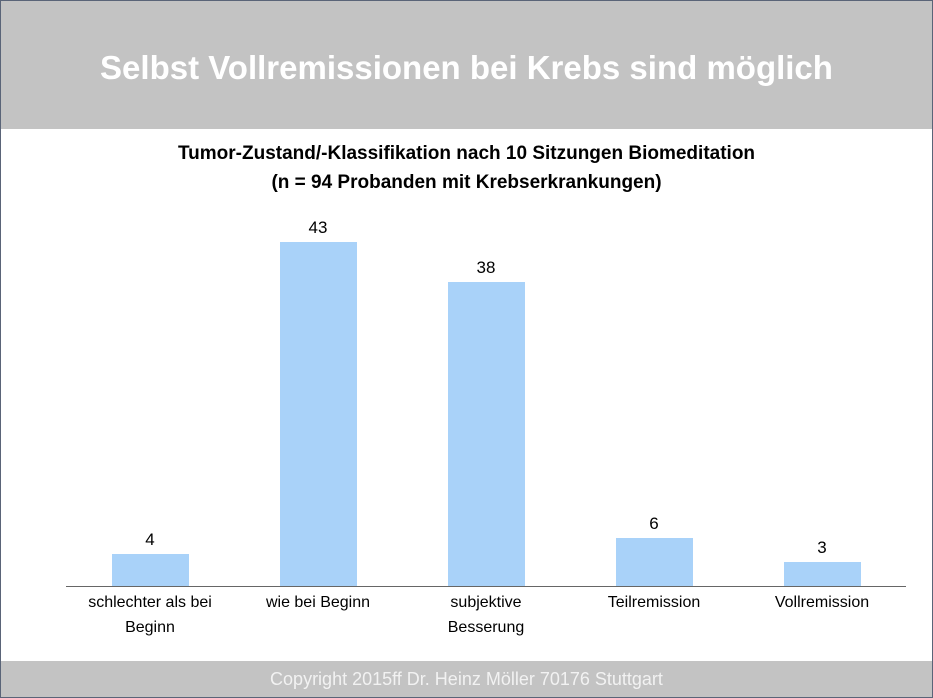  I want to click on x-tick-label: schlechter als bei Beginn, so click(150, 615).